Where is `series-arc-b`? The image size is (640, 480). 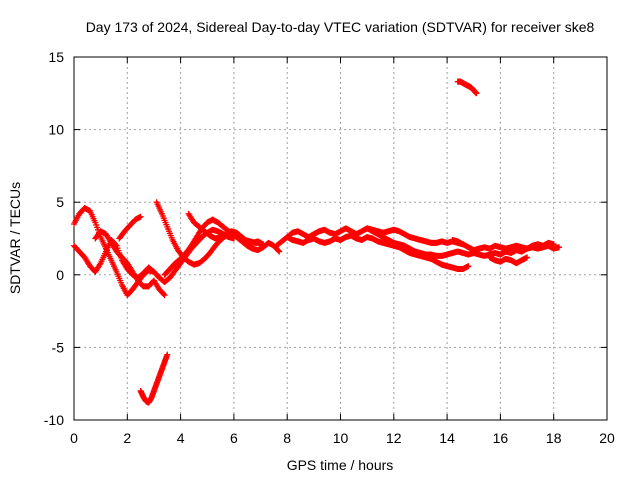
series-arc-b is located at coordinates (114, 258).